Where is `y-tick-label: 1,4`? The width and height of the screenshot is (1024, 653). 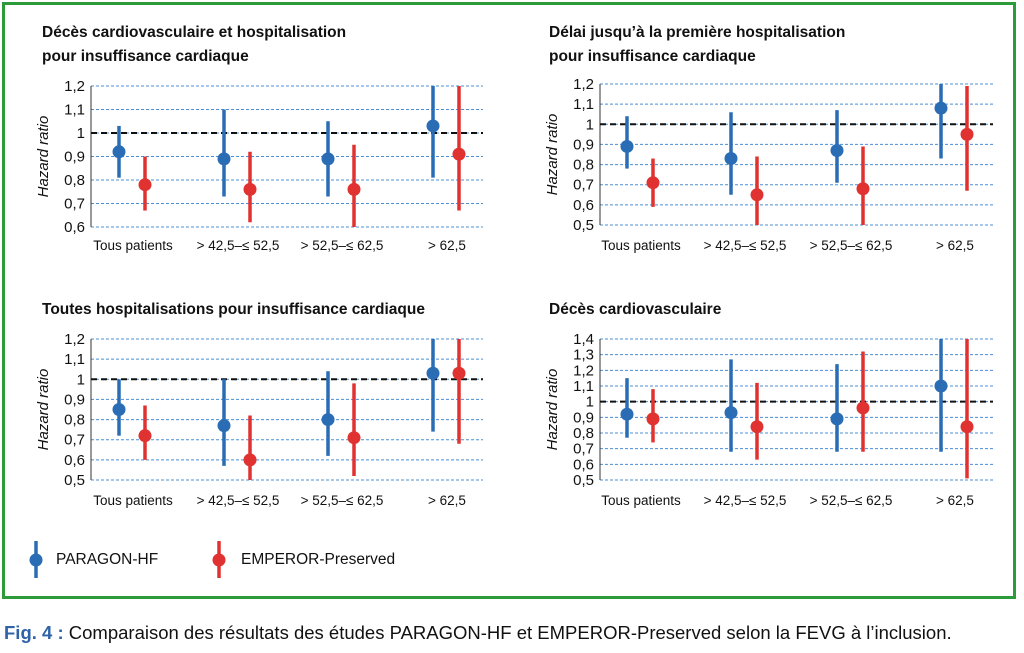 y-tick-label: 1,4 is located at coordinates (583, 339).